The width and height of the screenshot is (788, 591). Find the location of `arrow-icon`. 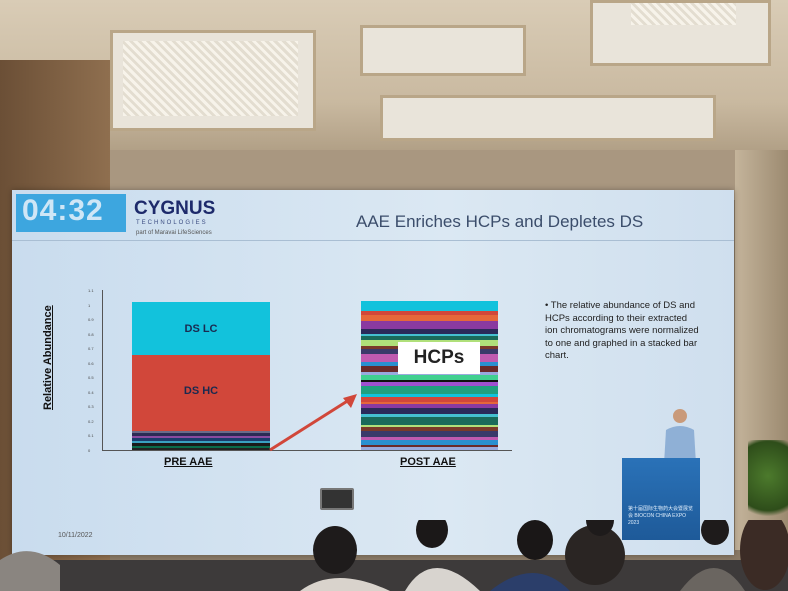

arrow-icon is located at coordinates (313, 423).